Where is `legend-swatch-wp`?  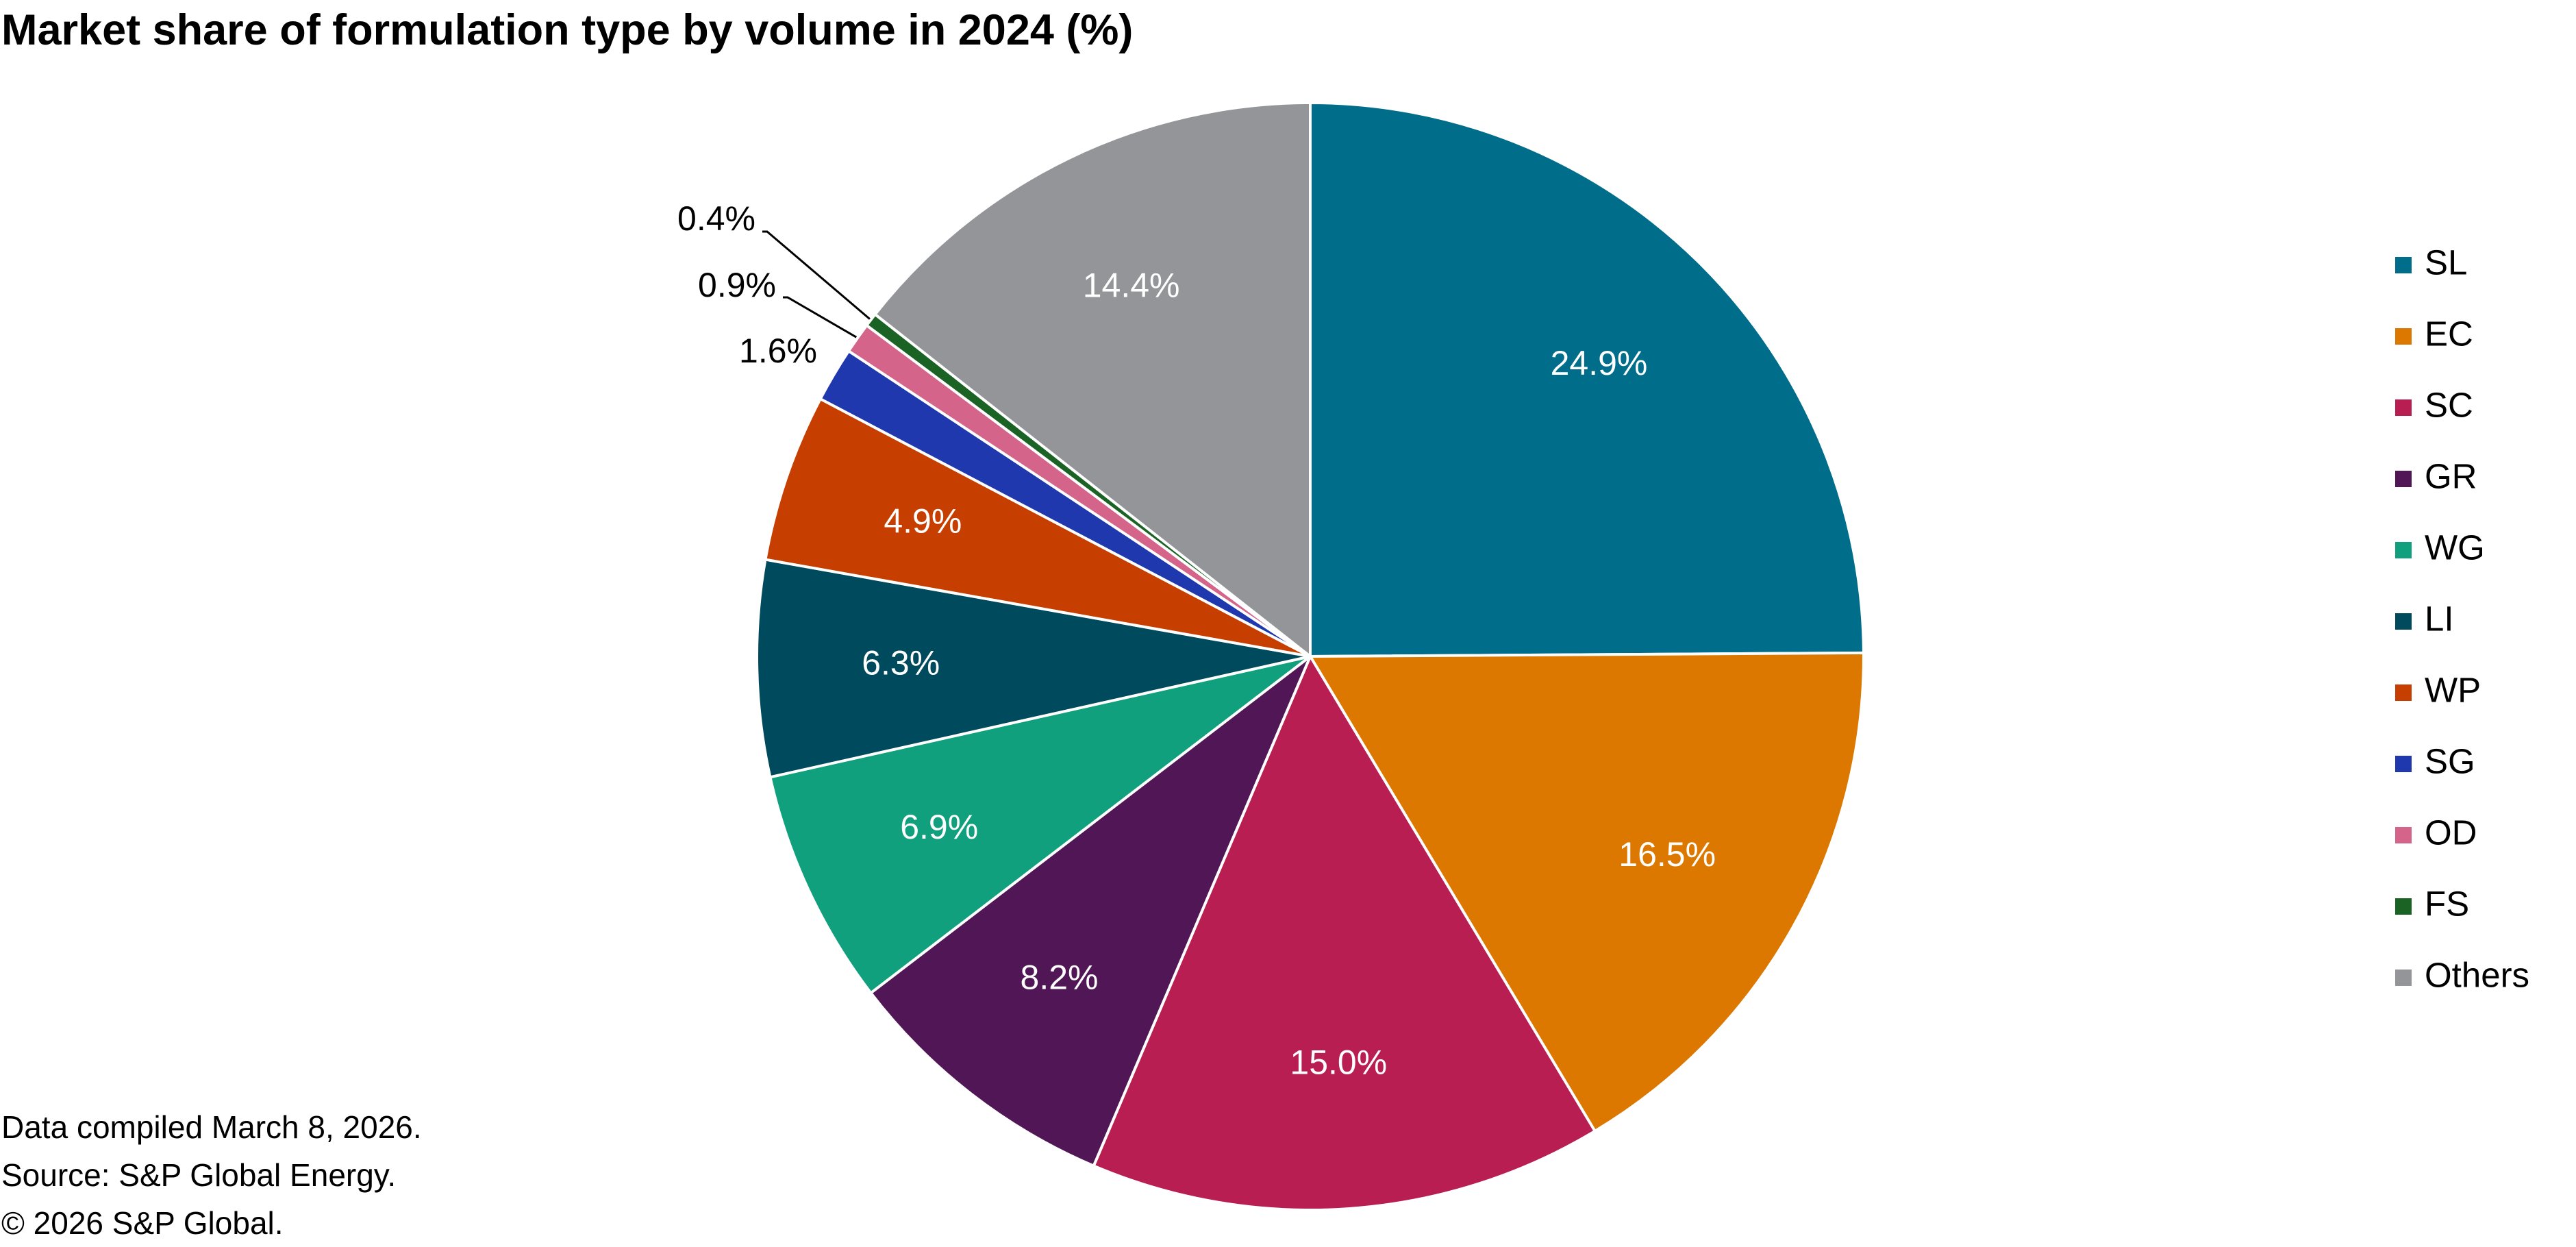
legend-swatch-wp is located at coordinates (2403, 692).